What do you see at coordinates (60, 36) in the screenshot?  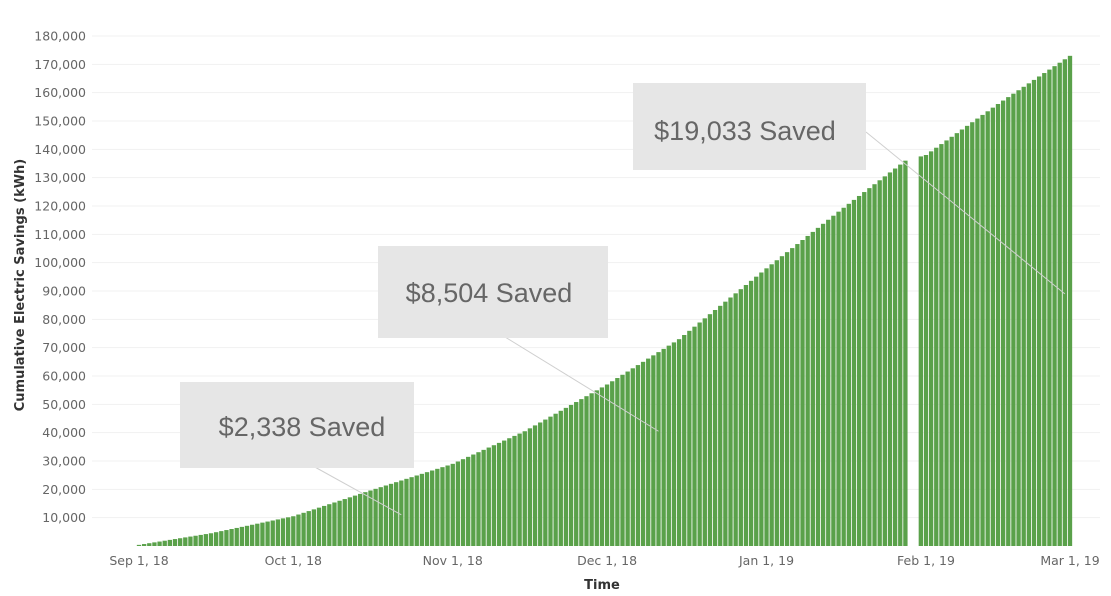 I see `y-tick-label: 180,000` at bounding box center [60, 36].